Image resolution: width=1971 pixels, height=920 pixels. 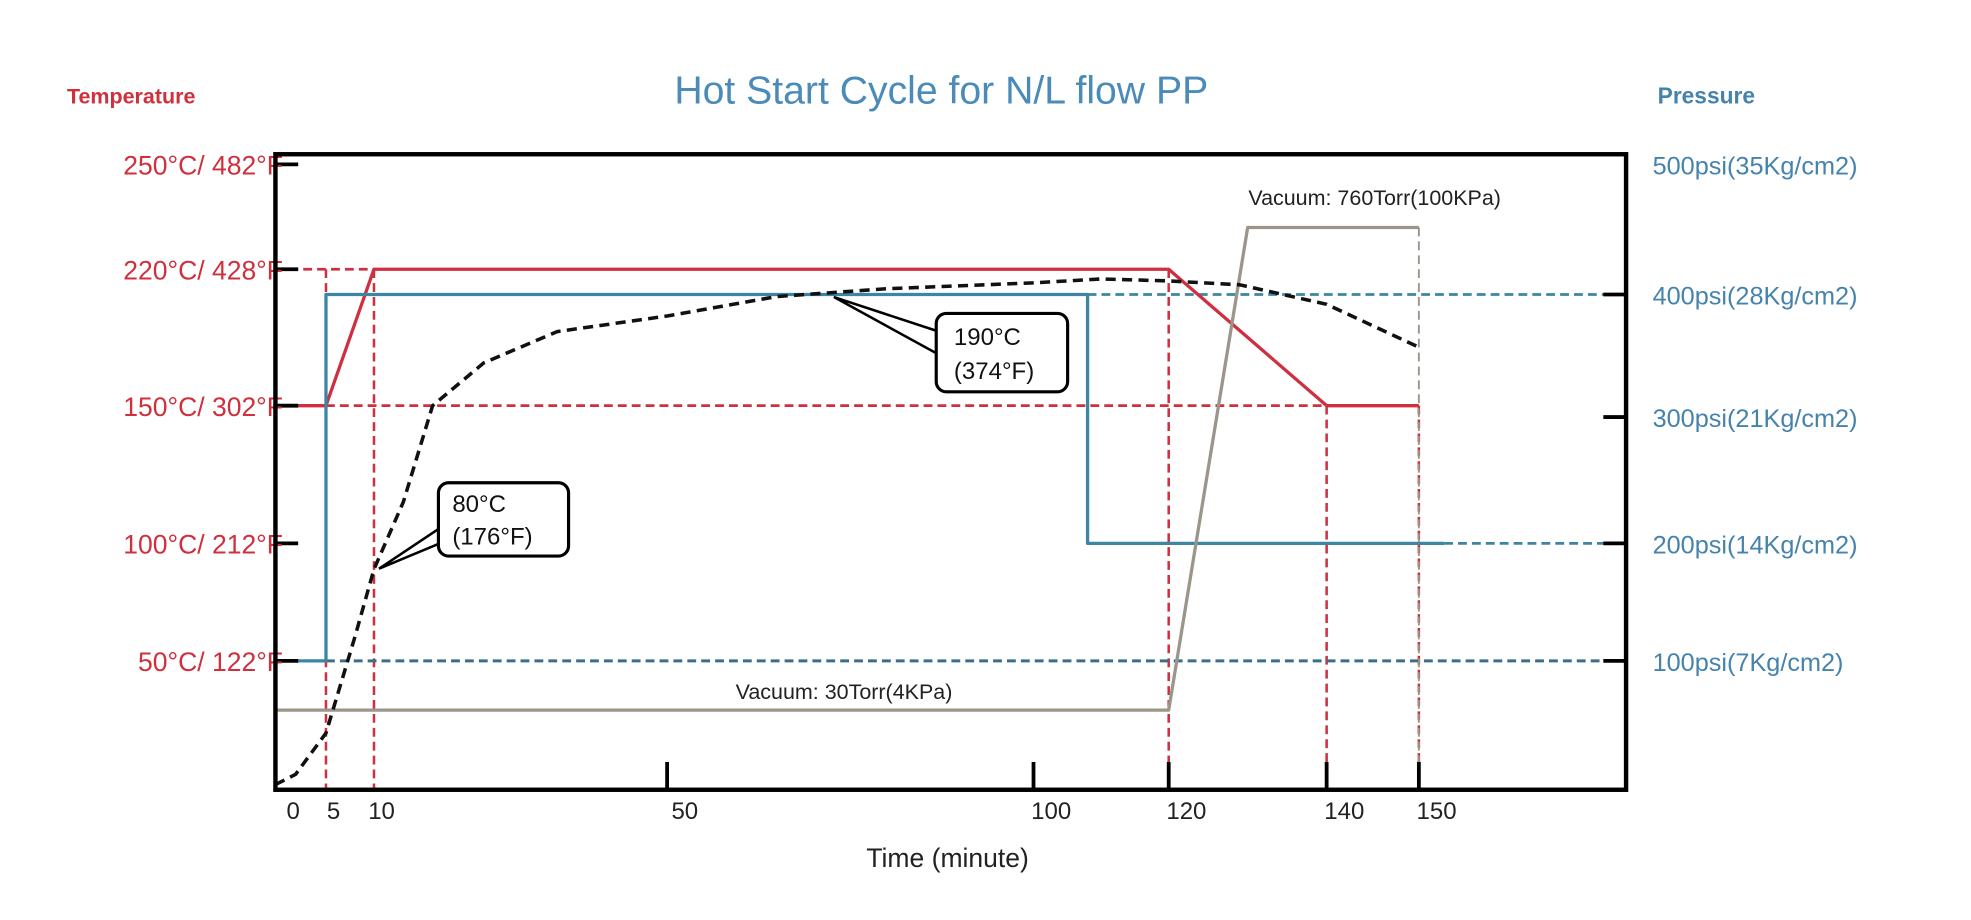 I want to click on left-tick-label: 220°C/ 428°F, so click(x=203, y=270).